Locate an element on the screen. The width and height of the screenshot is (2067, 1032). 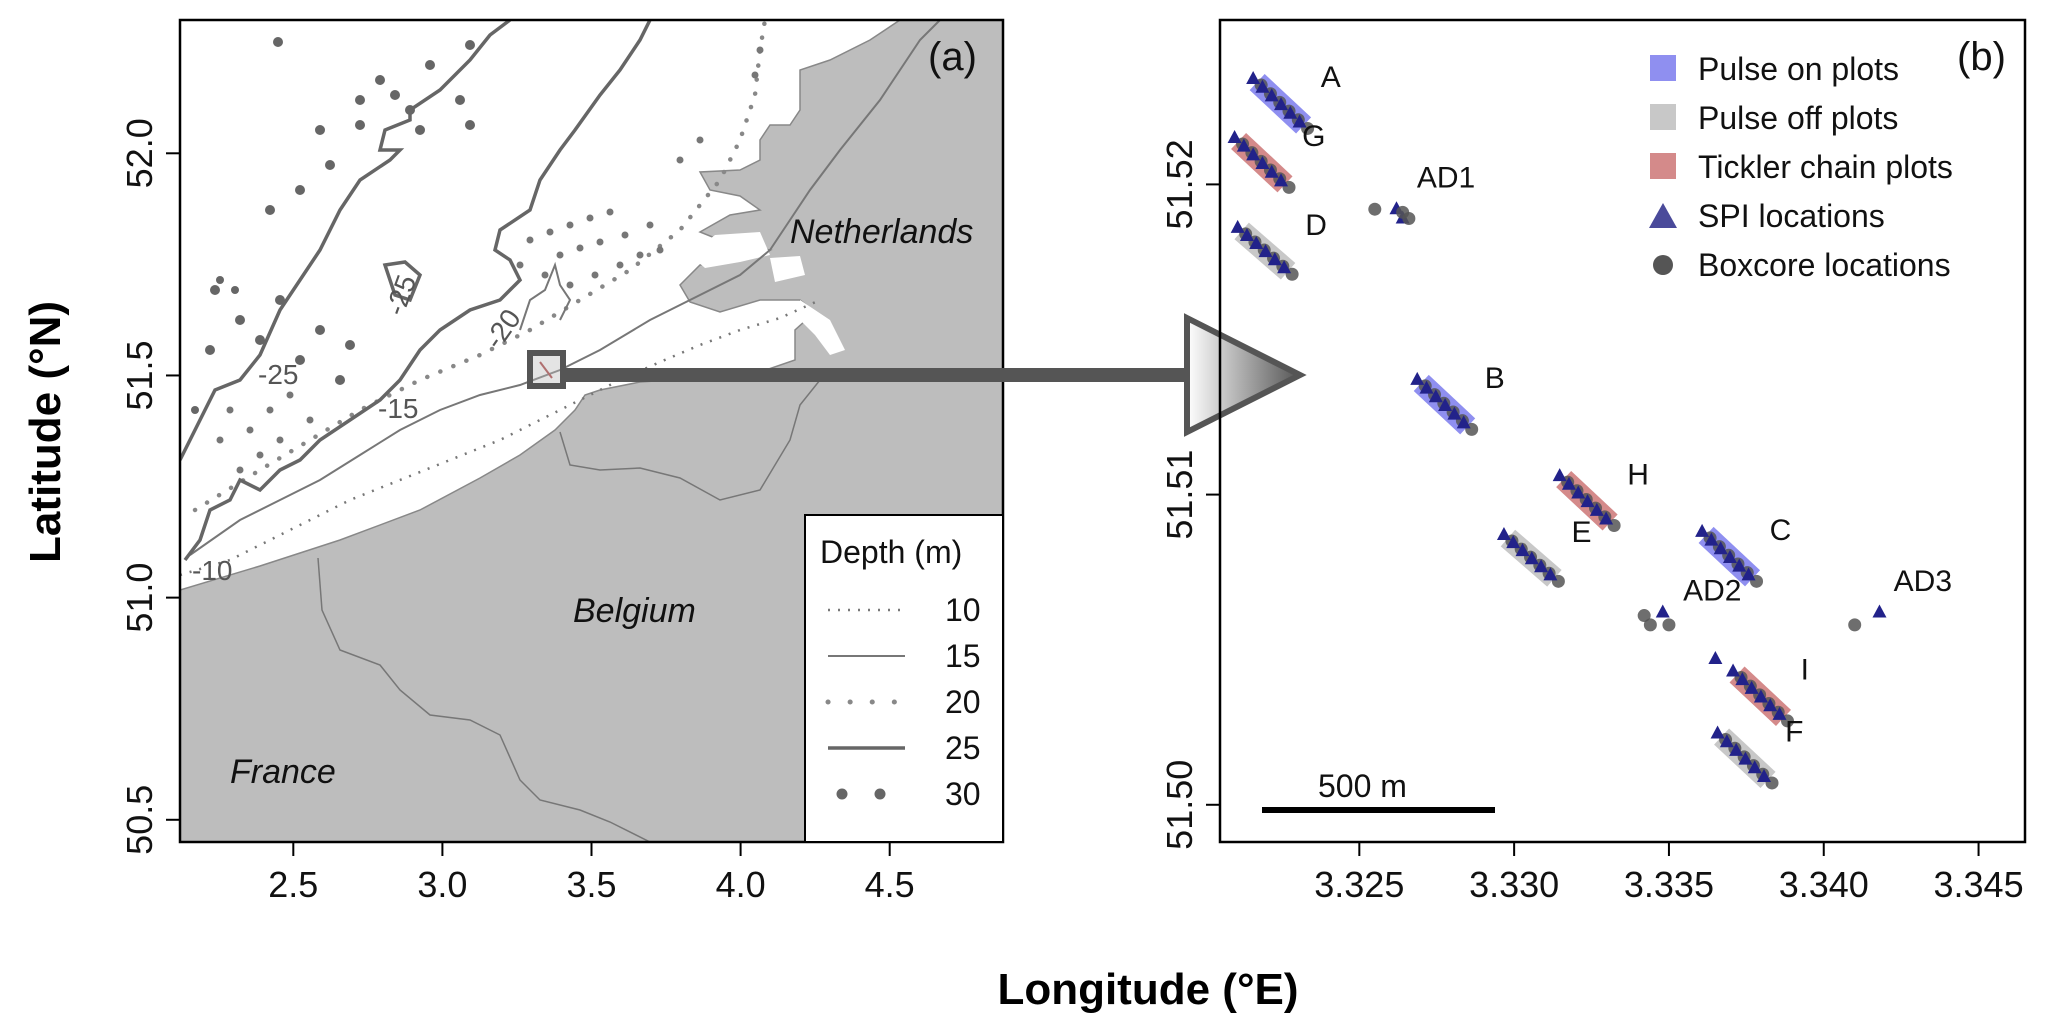
y-tick-label: 51.5 is located at coordinates (139, 375).